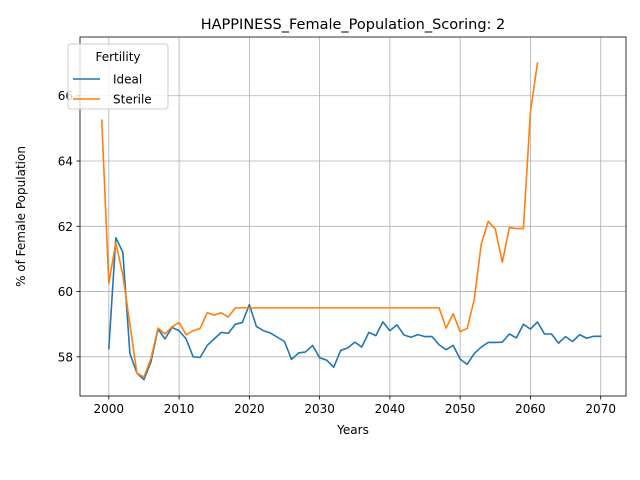  What do you see at coordinates (112, 90) in the screenshot?
I see `legend-items: Ideal Sterile` at bounding box center [112, 90].